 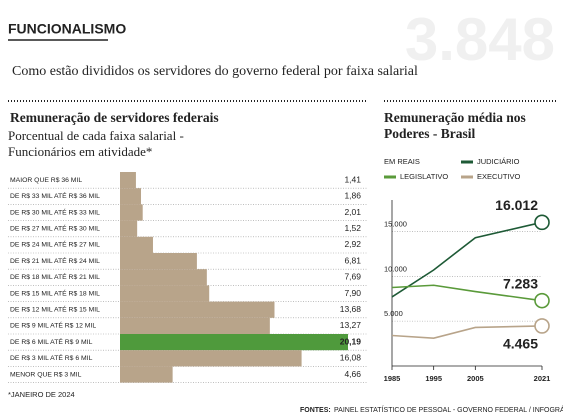 I want to click on y-tick-label: 10.000, so click(x=395, y=268).